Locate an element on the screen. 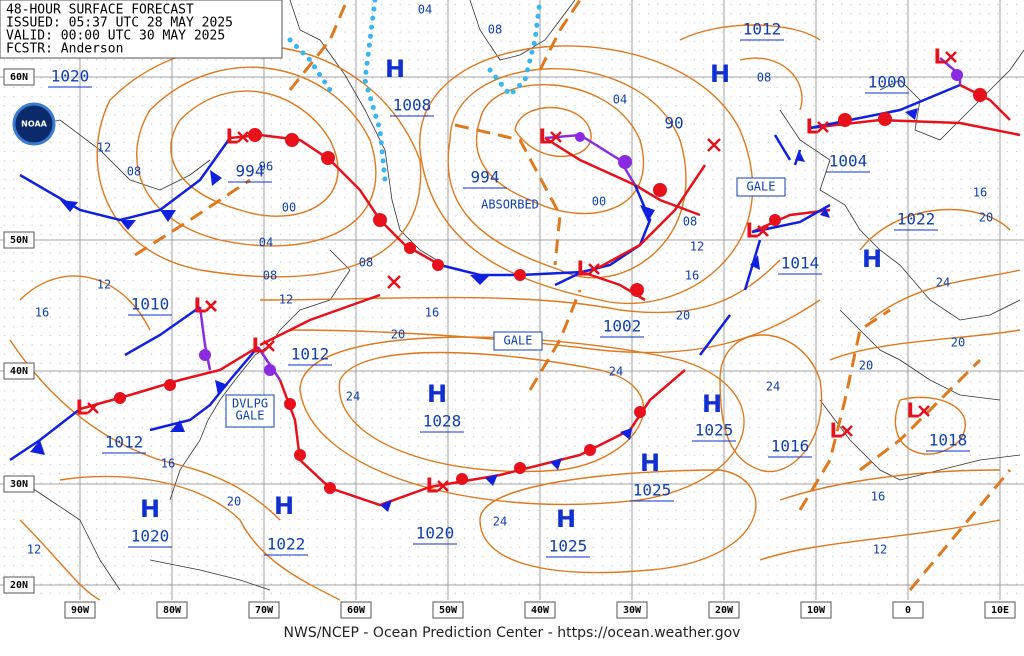  isobar-label: 04 is located at coordinates (425, 10).